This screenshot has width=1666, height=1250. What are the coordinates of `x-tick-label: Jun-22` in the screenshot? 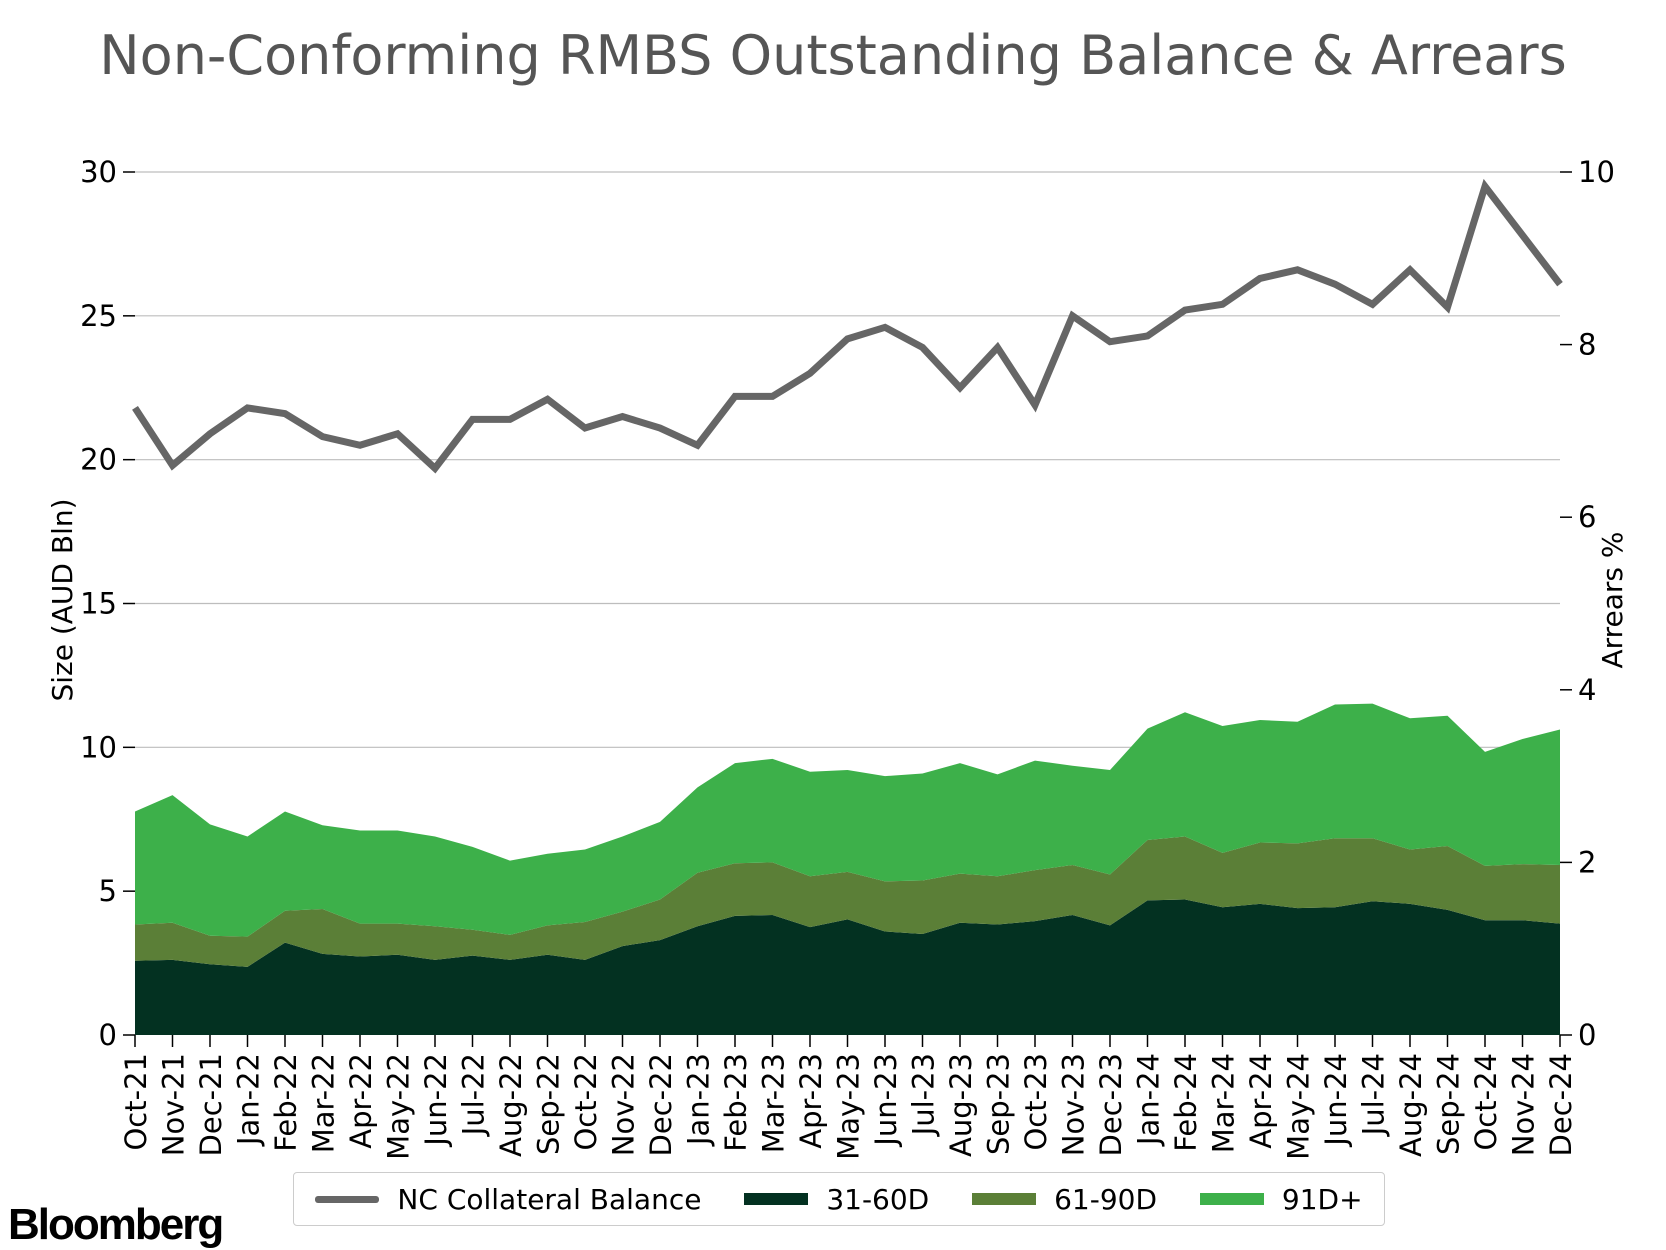 It's located at (436, 1100).